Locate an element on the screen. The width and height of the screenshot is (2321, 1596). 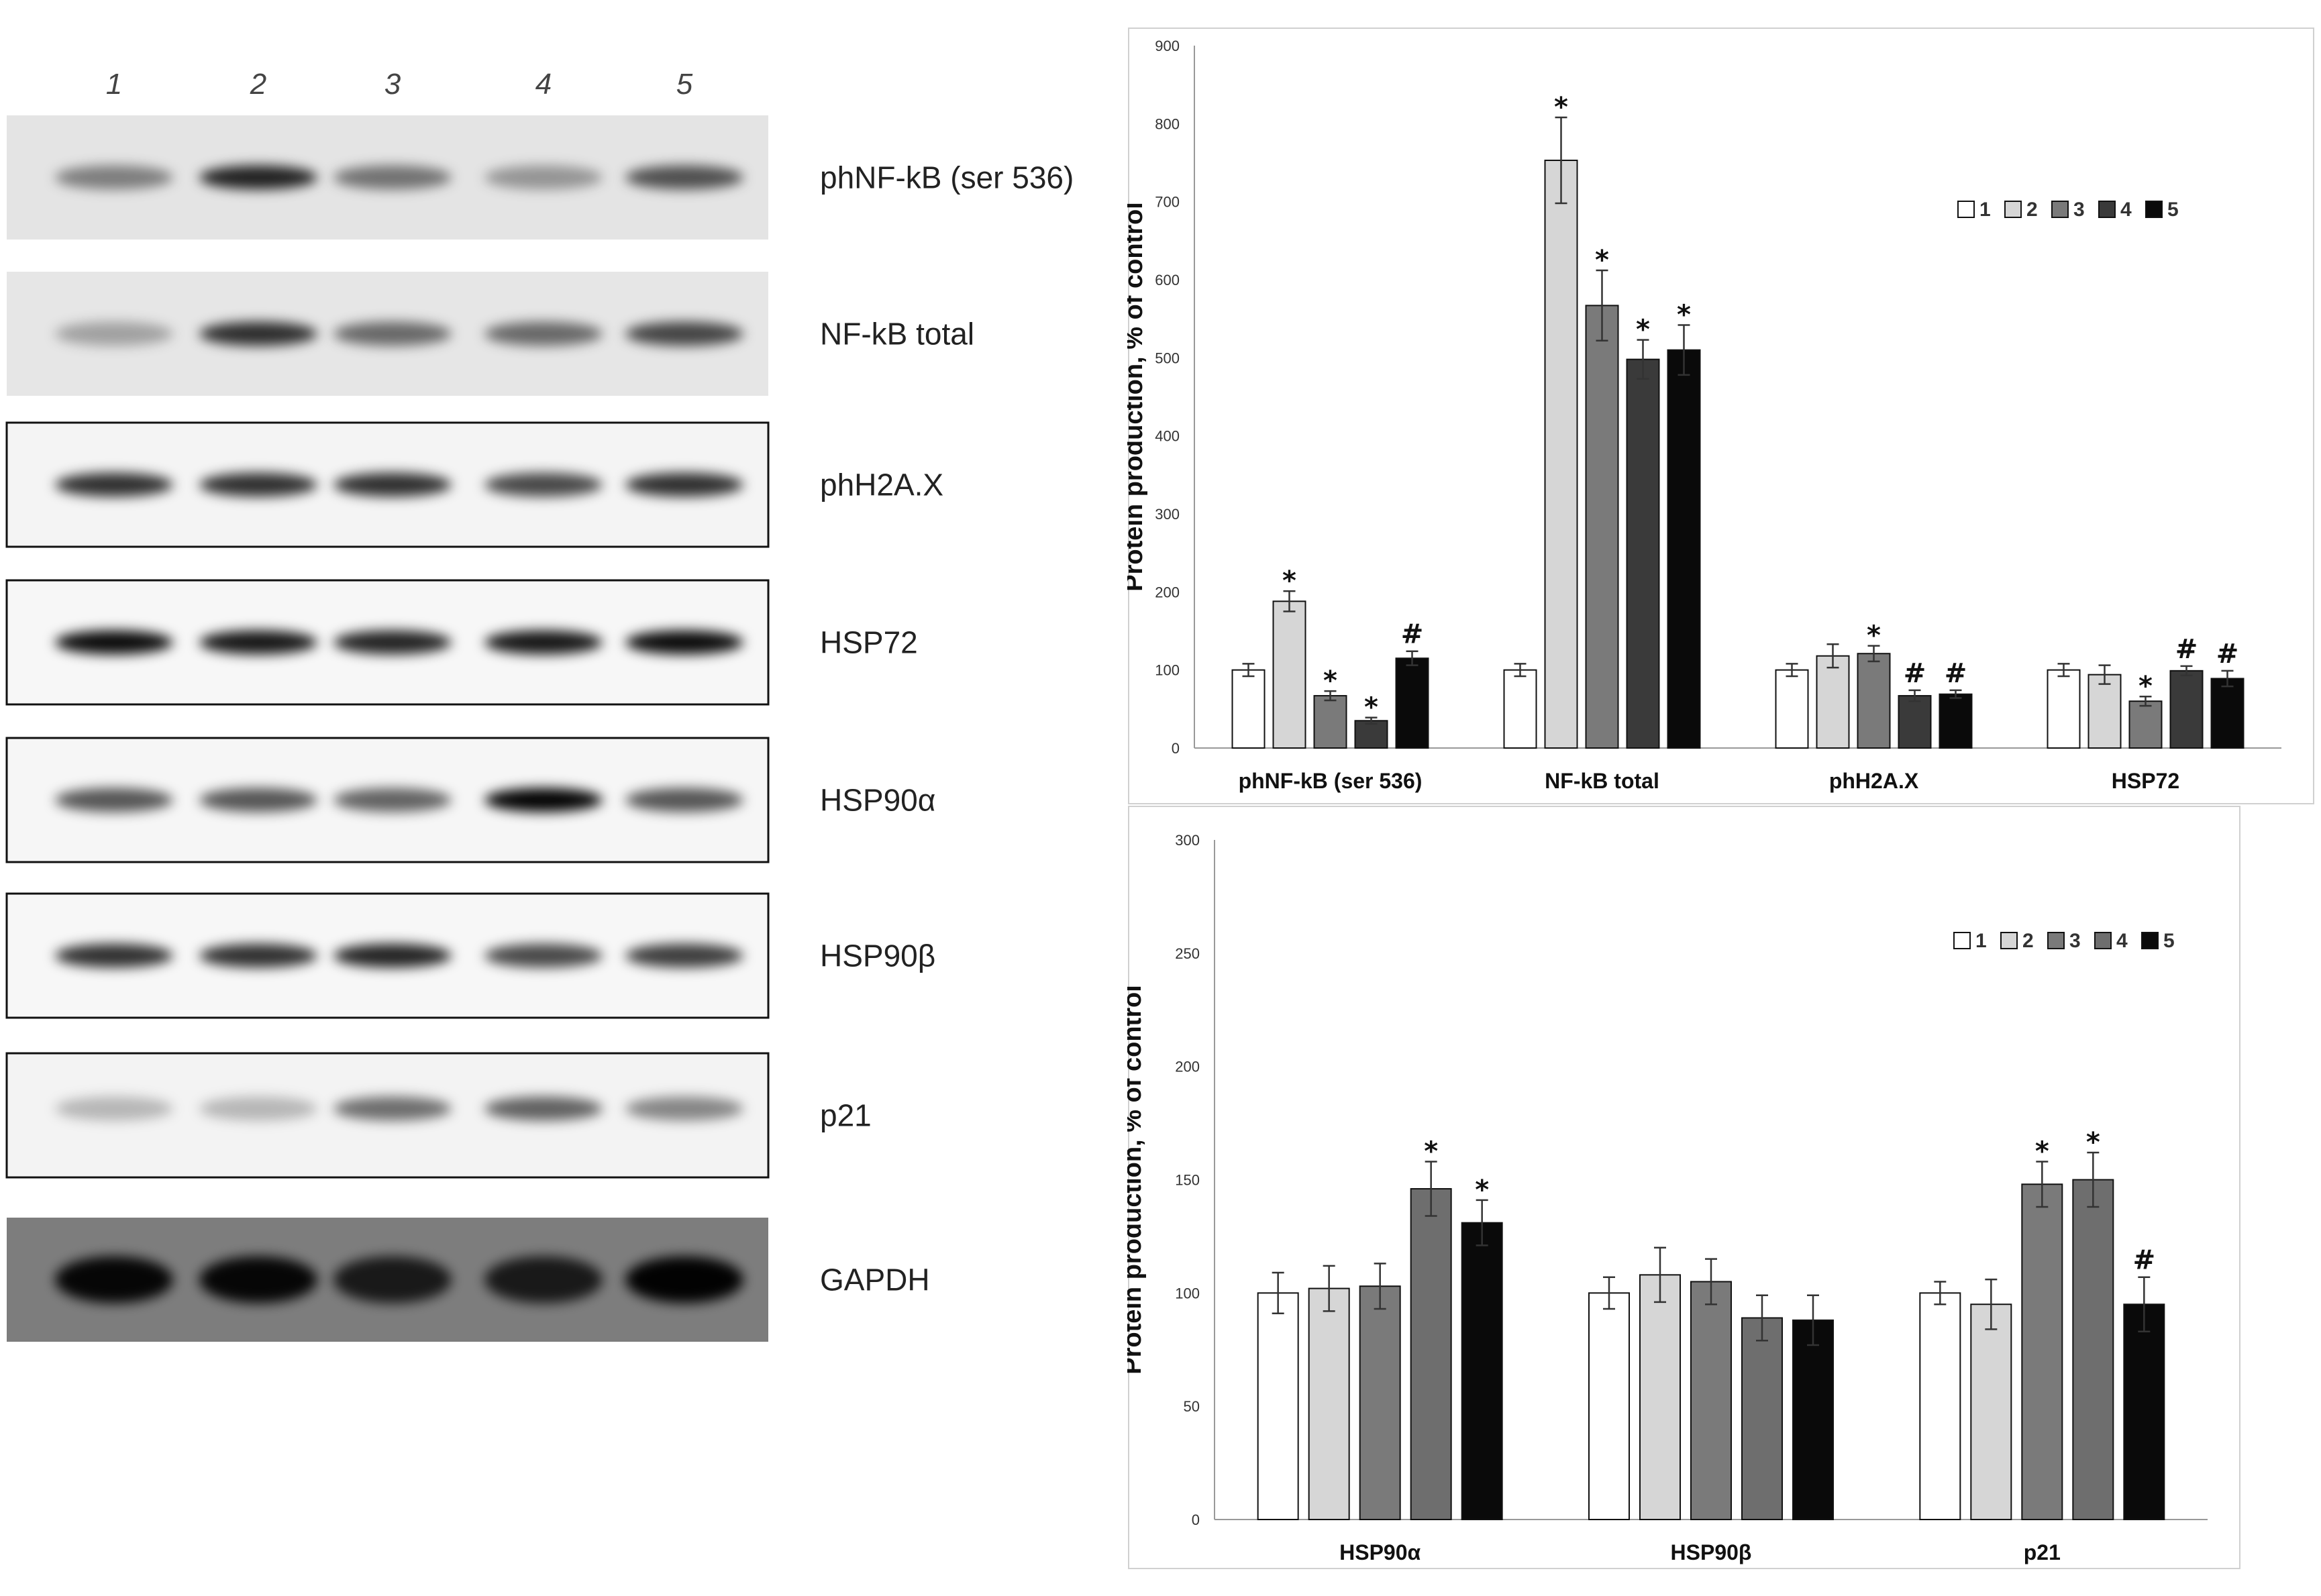
category-label: HSP90β is located at coordinates (1711, 1552).